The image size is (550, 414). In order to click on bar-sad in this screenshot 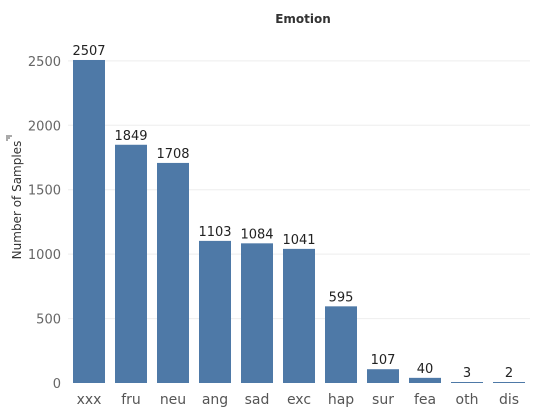, I will do `click(257, 313)`.